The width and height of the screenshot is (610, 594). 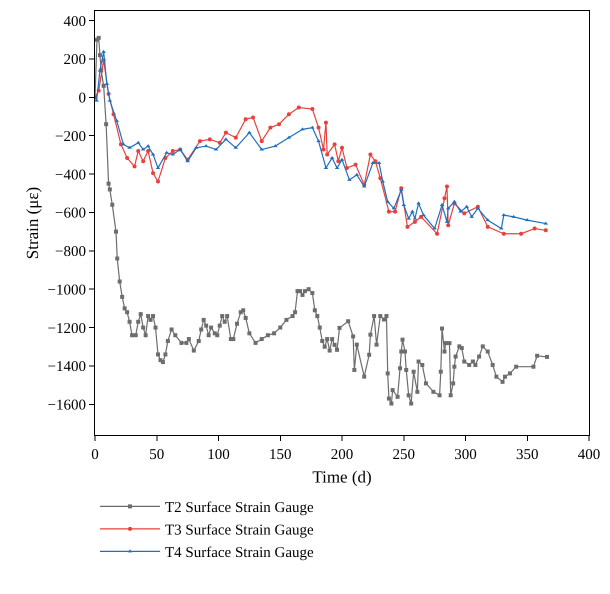 What do you see at coordinates (70, 175) in the screenshot?
I see `y-tick-label: −400` at bounding box center [70, 175].